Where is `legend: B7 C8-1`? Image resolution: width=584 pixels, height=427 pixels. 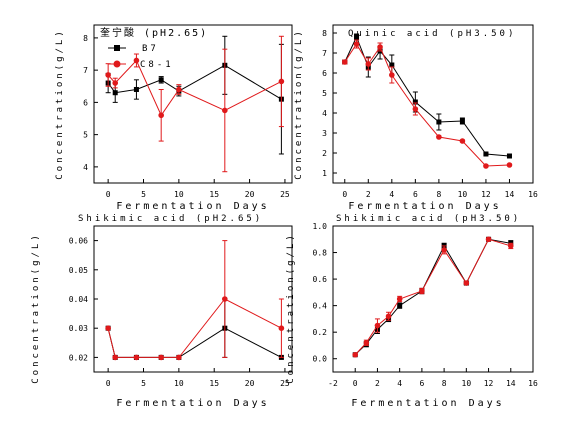
legend: B7 C8-1 is located at coordinates (139, 57).